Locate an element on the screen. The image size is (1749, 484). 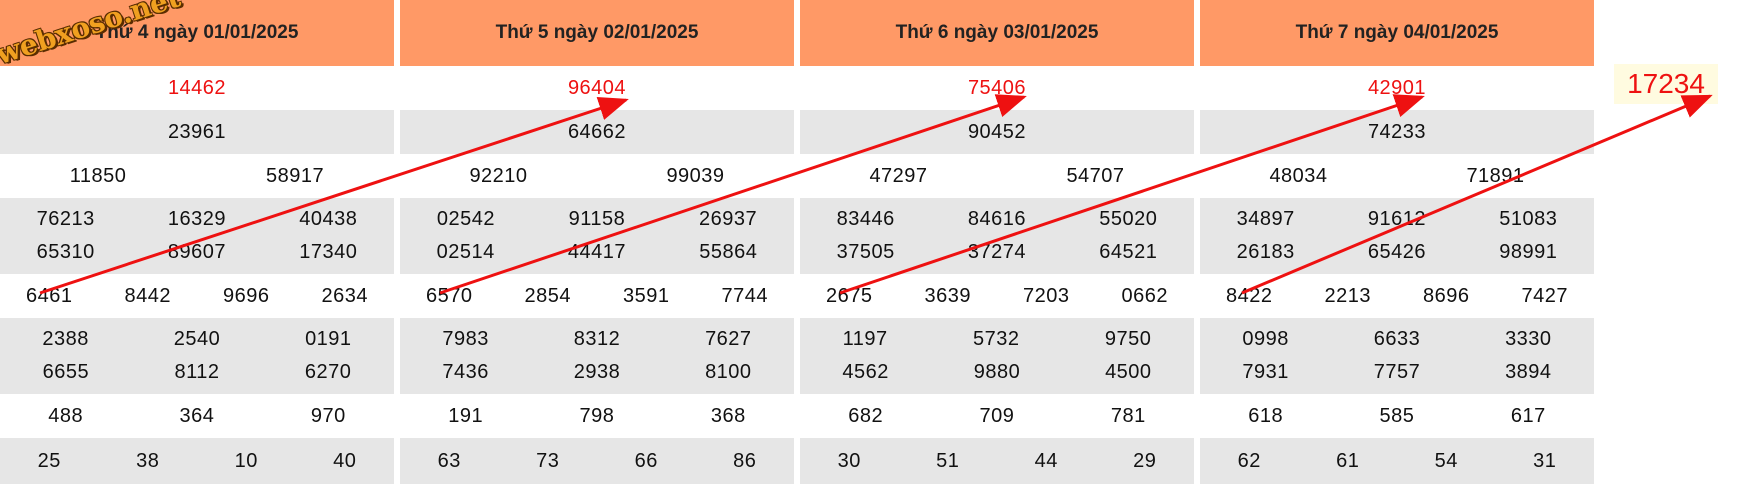
number-cell: 34897 is located at coordinates (1265, 219).